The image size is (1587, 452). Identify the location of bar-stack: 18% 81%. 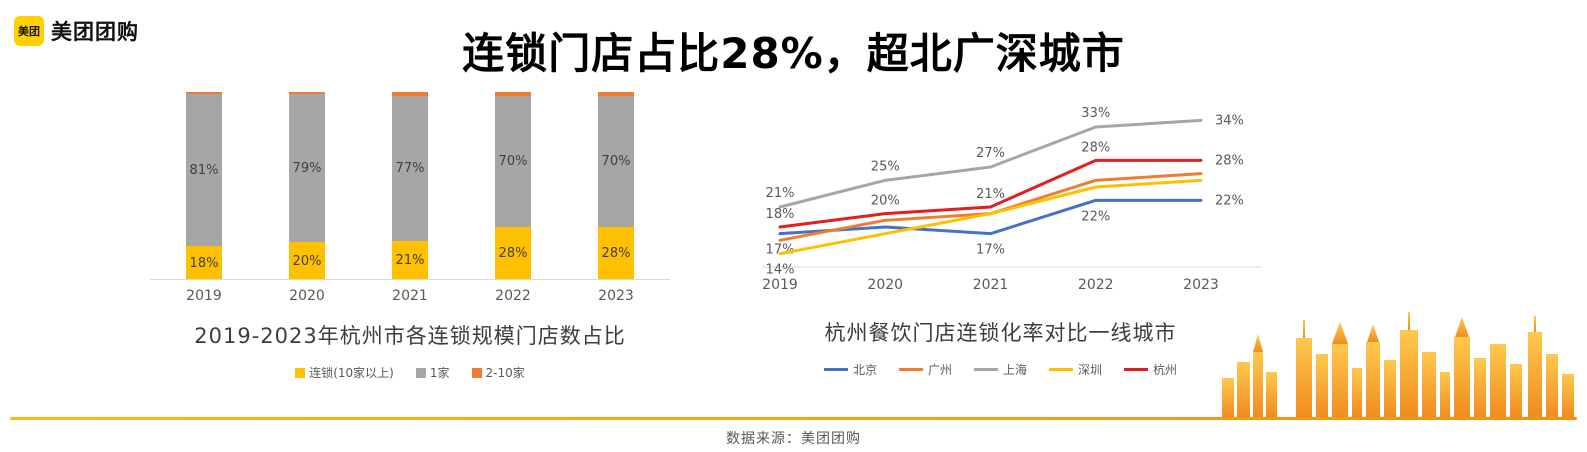
(204, 186).